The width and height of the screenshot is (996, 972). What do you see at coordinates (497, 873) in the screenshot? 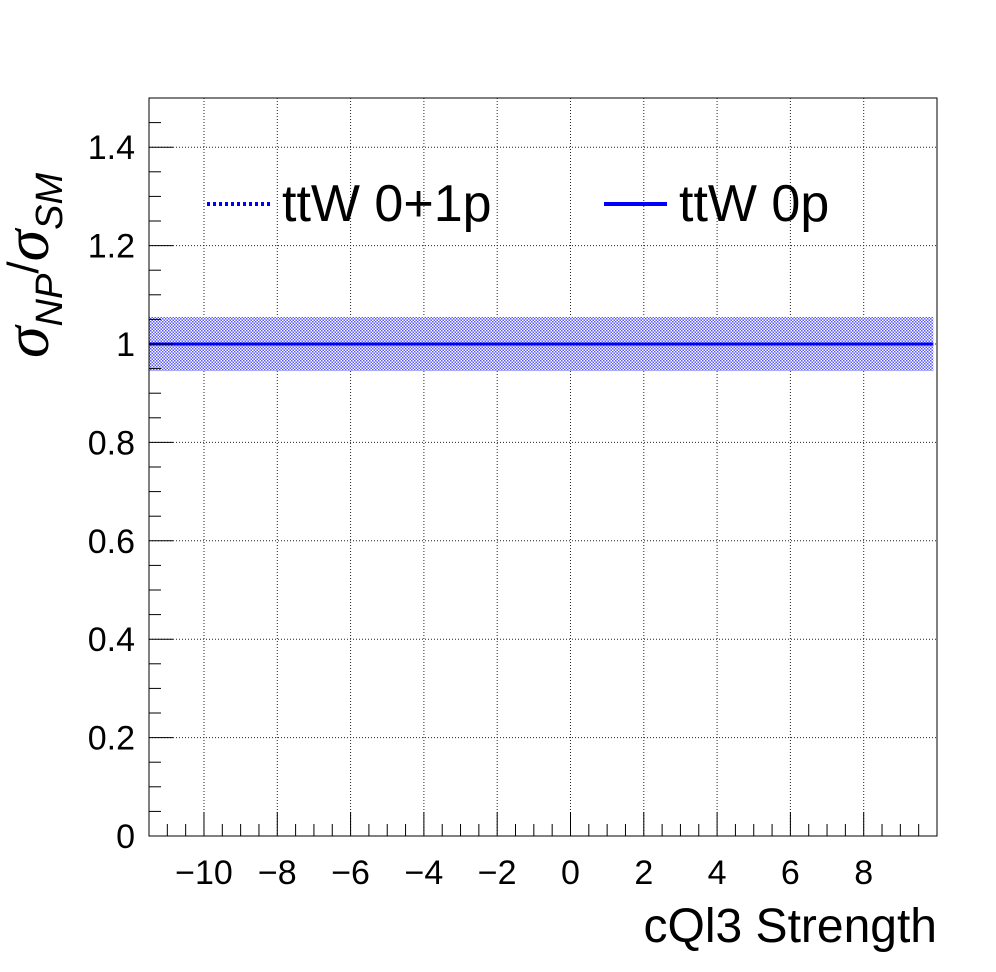
I see `x-tick-label-4: −2` at bounding box center [497, 873].